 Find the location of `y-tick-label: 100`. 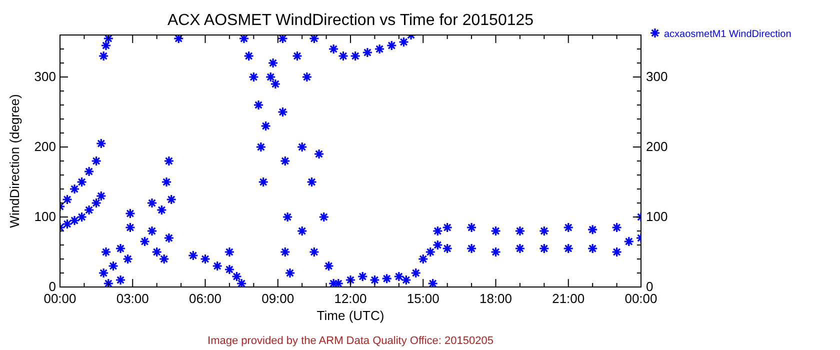

y-tick-label: 100 is located at coordinates (45, 216).